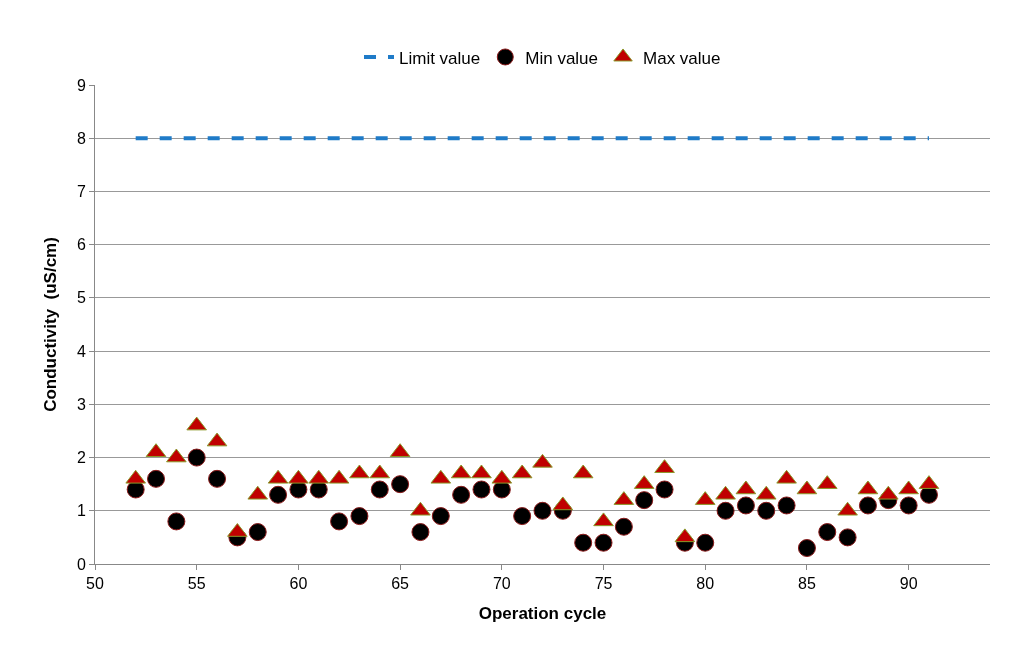 This screenshot has height=649, width=1027. What do you see at coordinates (81, 404) in the screenshot?
I see `y-tick-label: 3` at bounding box center [81, 404].